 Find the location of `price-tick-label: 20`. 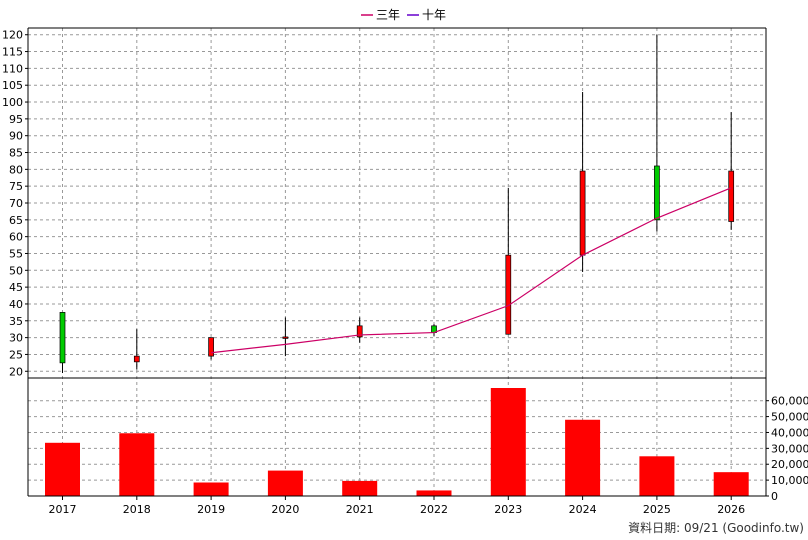

price-tick-label: 20 is located at coordinates (16, 371).